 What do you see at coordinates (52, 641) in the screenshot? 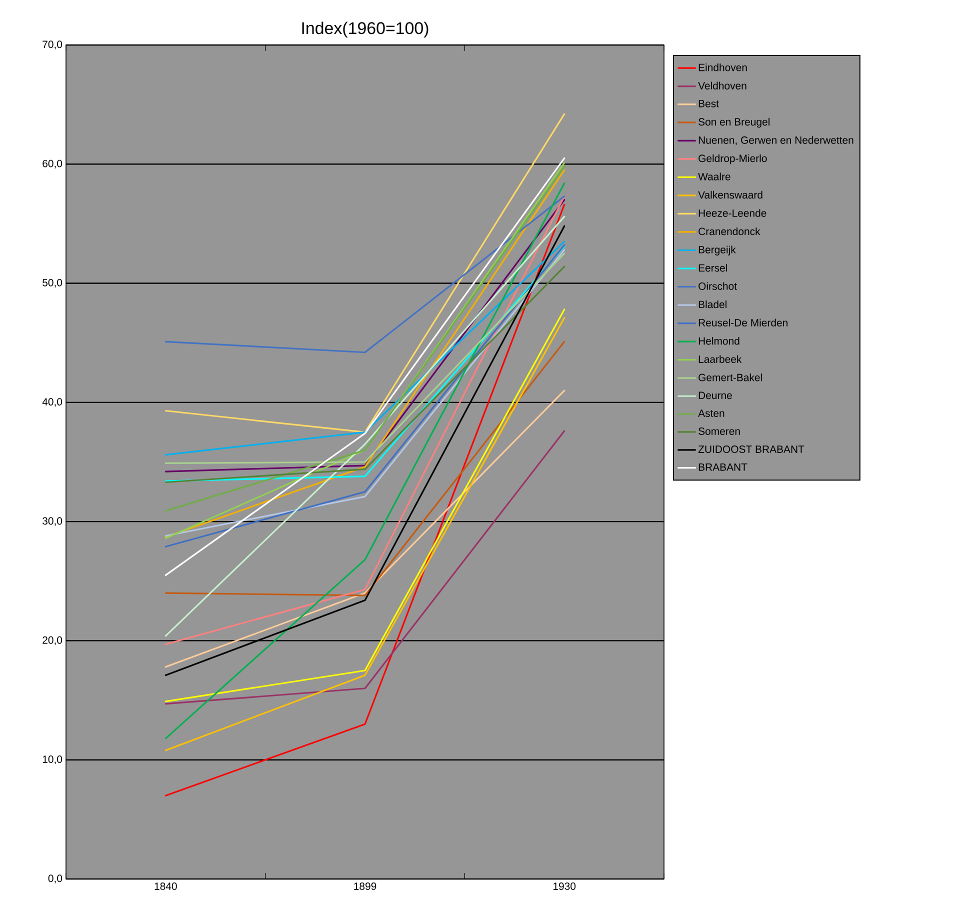
I see `y-tick-label: 20,0` at bounding box center [52, 641].